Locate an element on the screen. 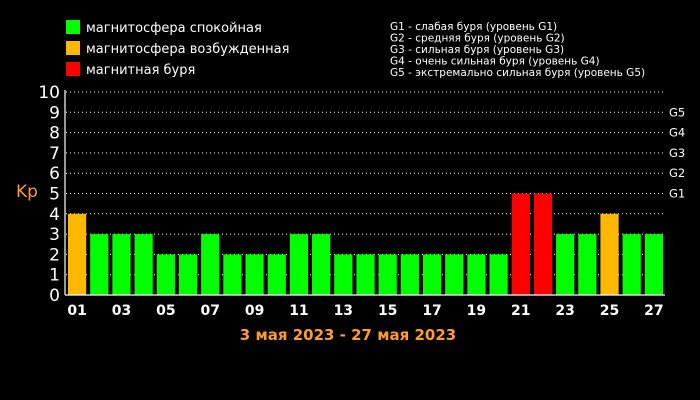 The image size is (700, 400). y-tick-label: 9 is located at coordinates (54, 113).